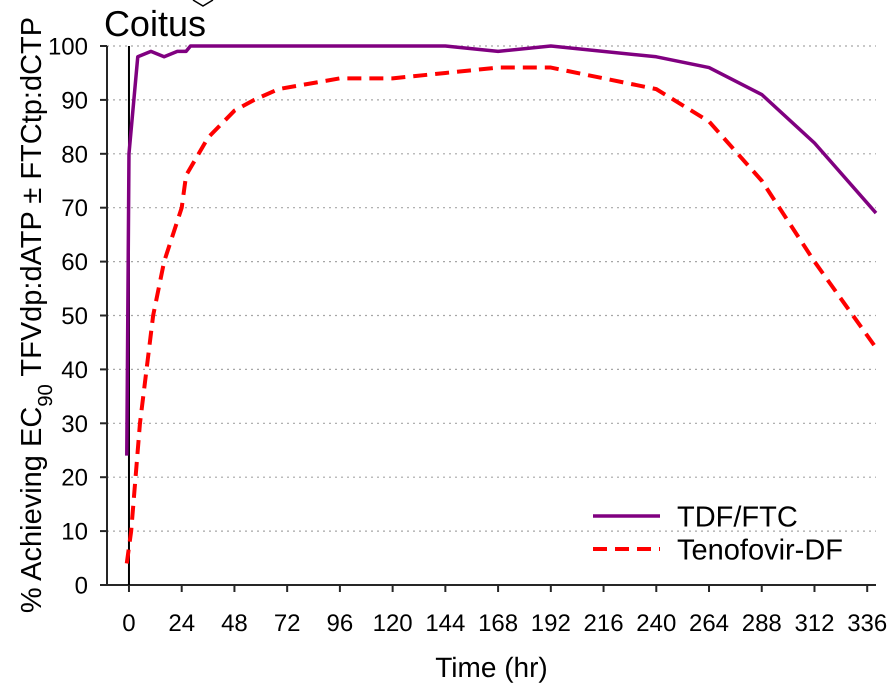 This screenshot has width=893, height=684. What do you see at coordinates (182, 623) in the screenshot?
I see `x-tick-label: 24` at bounding box center [182, 623].